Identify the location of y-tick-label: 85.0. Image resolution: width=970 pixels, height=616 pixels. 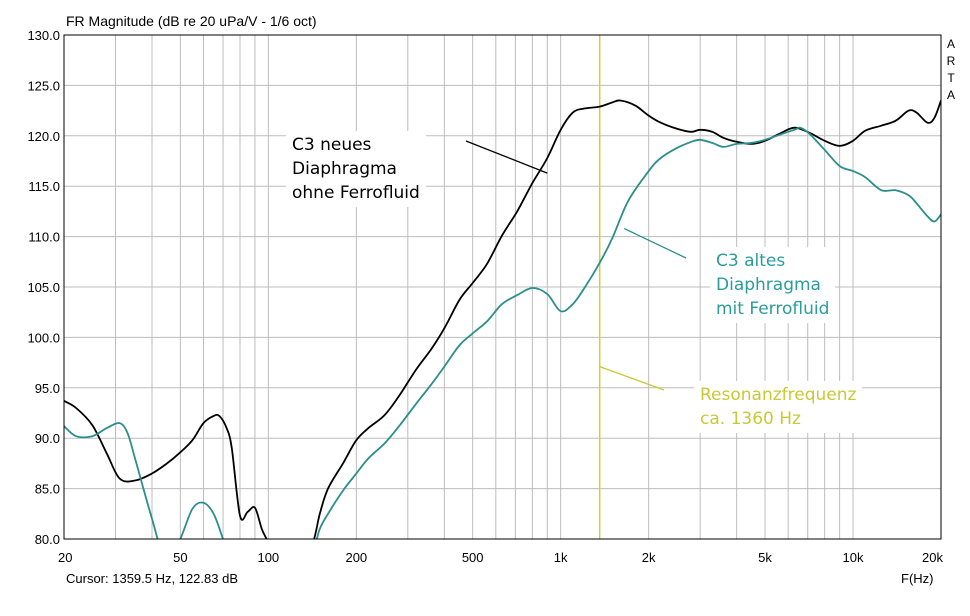
(47, 489).